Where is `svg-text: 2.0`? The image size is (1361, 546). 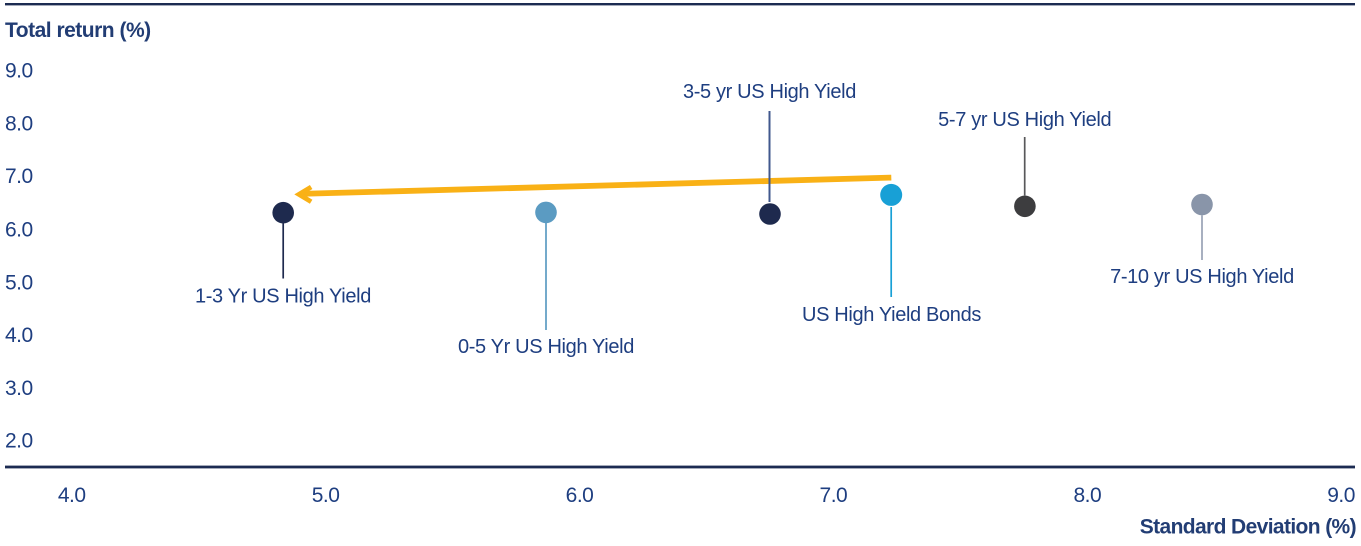 svg-text: 2.0 is located at coordinates (19, 441).